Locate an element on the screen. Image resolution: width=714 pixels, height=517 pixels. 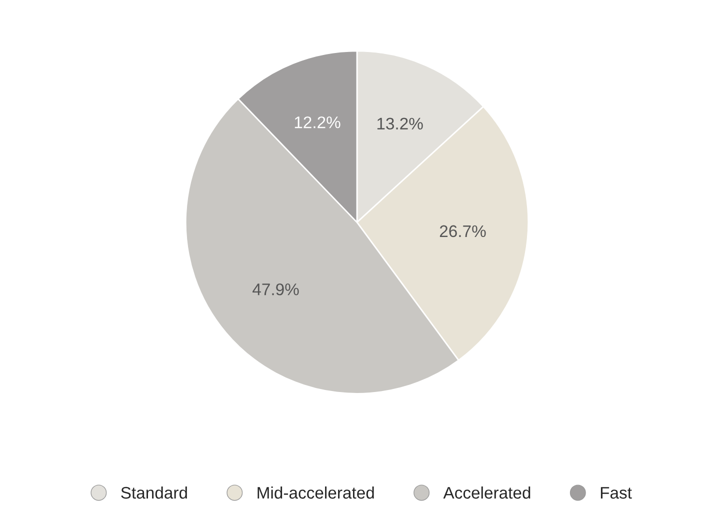
legend-label: Standard is located at coordinates (154, 492).